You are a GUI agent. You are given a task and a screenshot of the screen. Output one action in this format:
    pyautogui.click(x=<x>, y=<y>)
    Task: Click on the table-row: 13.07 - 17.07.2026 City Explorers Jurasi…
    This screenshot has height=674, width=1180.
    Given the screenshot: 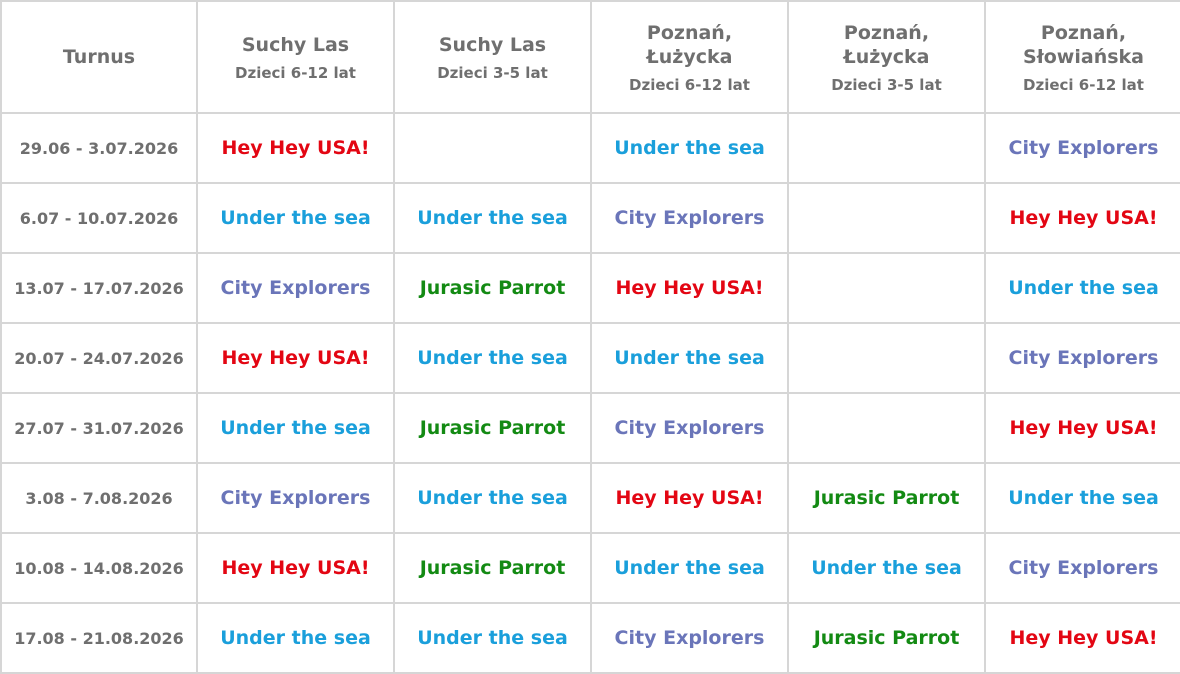 What is the action you would take?
    pyautogui.click(x=590, y=288)
    